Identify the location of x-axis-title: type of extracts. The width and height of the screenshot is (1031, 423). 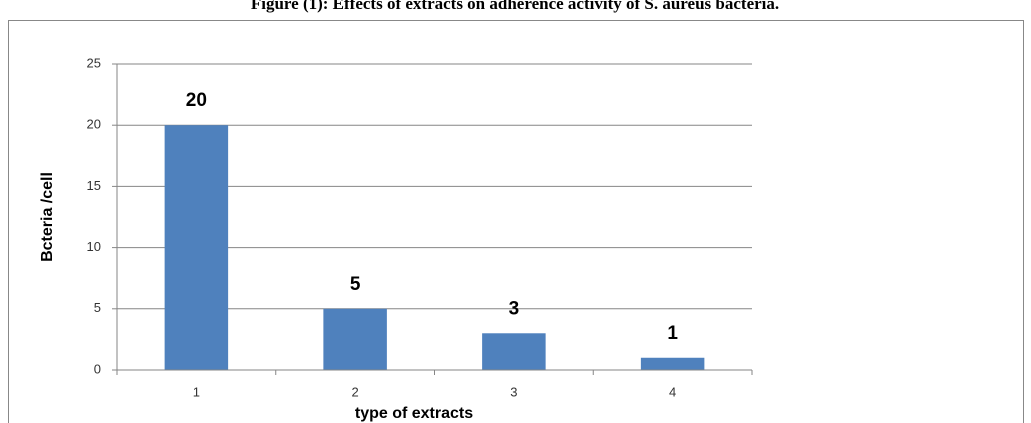
(414, 413).